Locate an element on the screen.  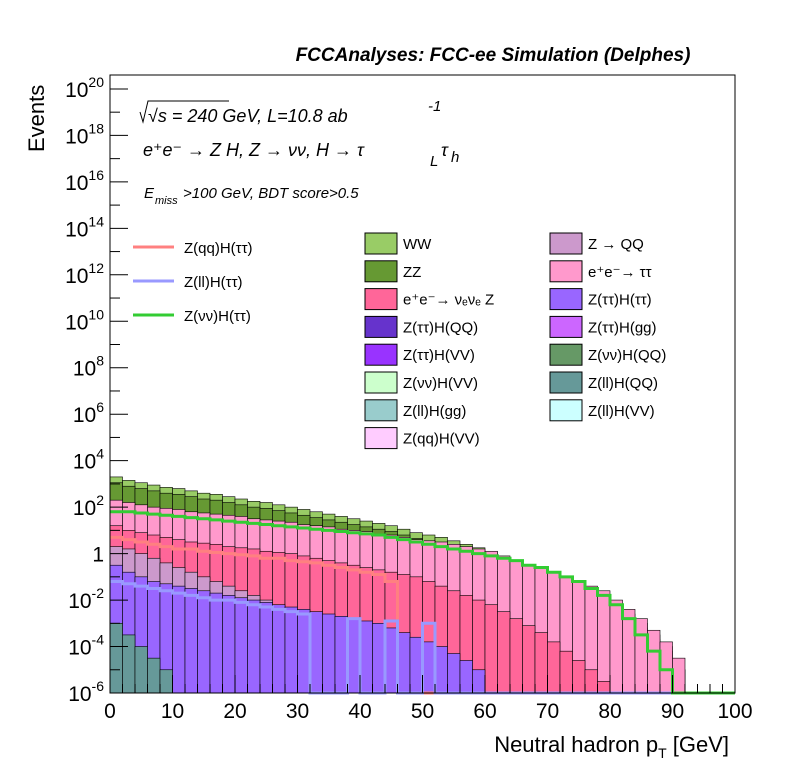
legend-box-label: Z(νν)H(QQ) is located at coordinates (627, 355).